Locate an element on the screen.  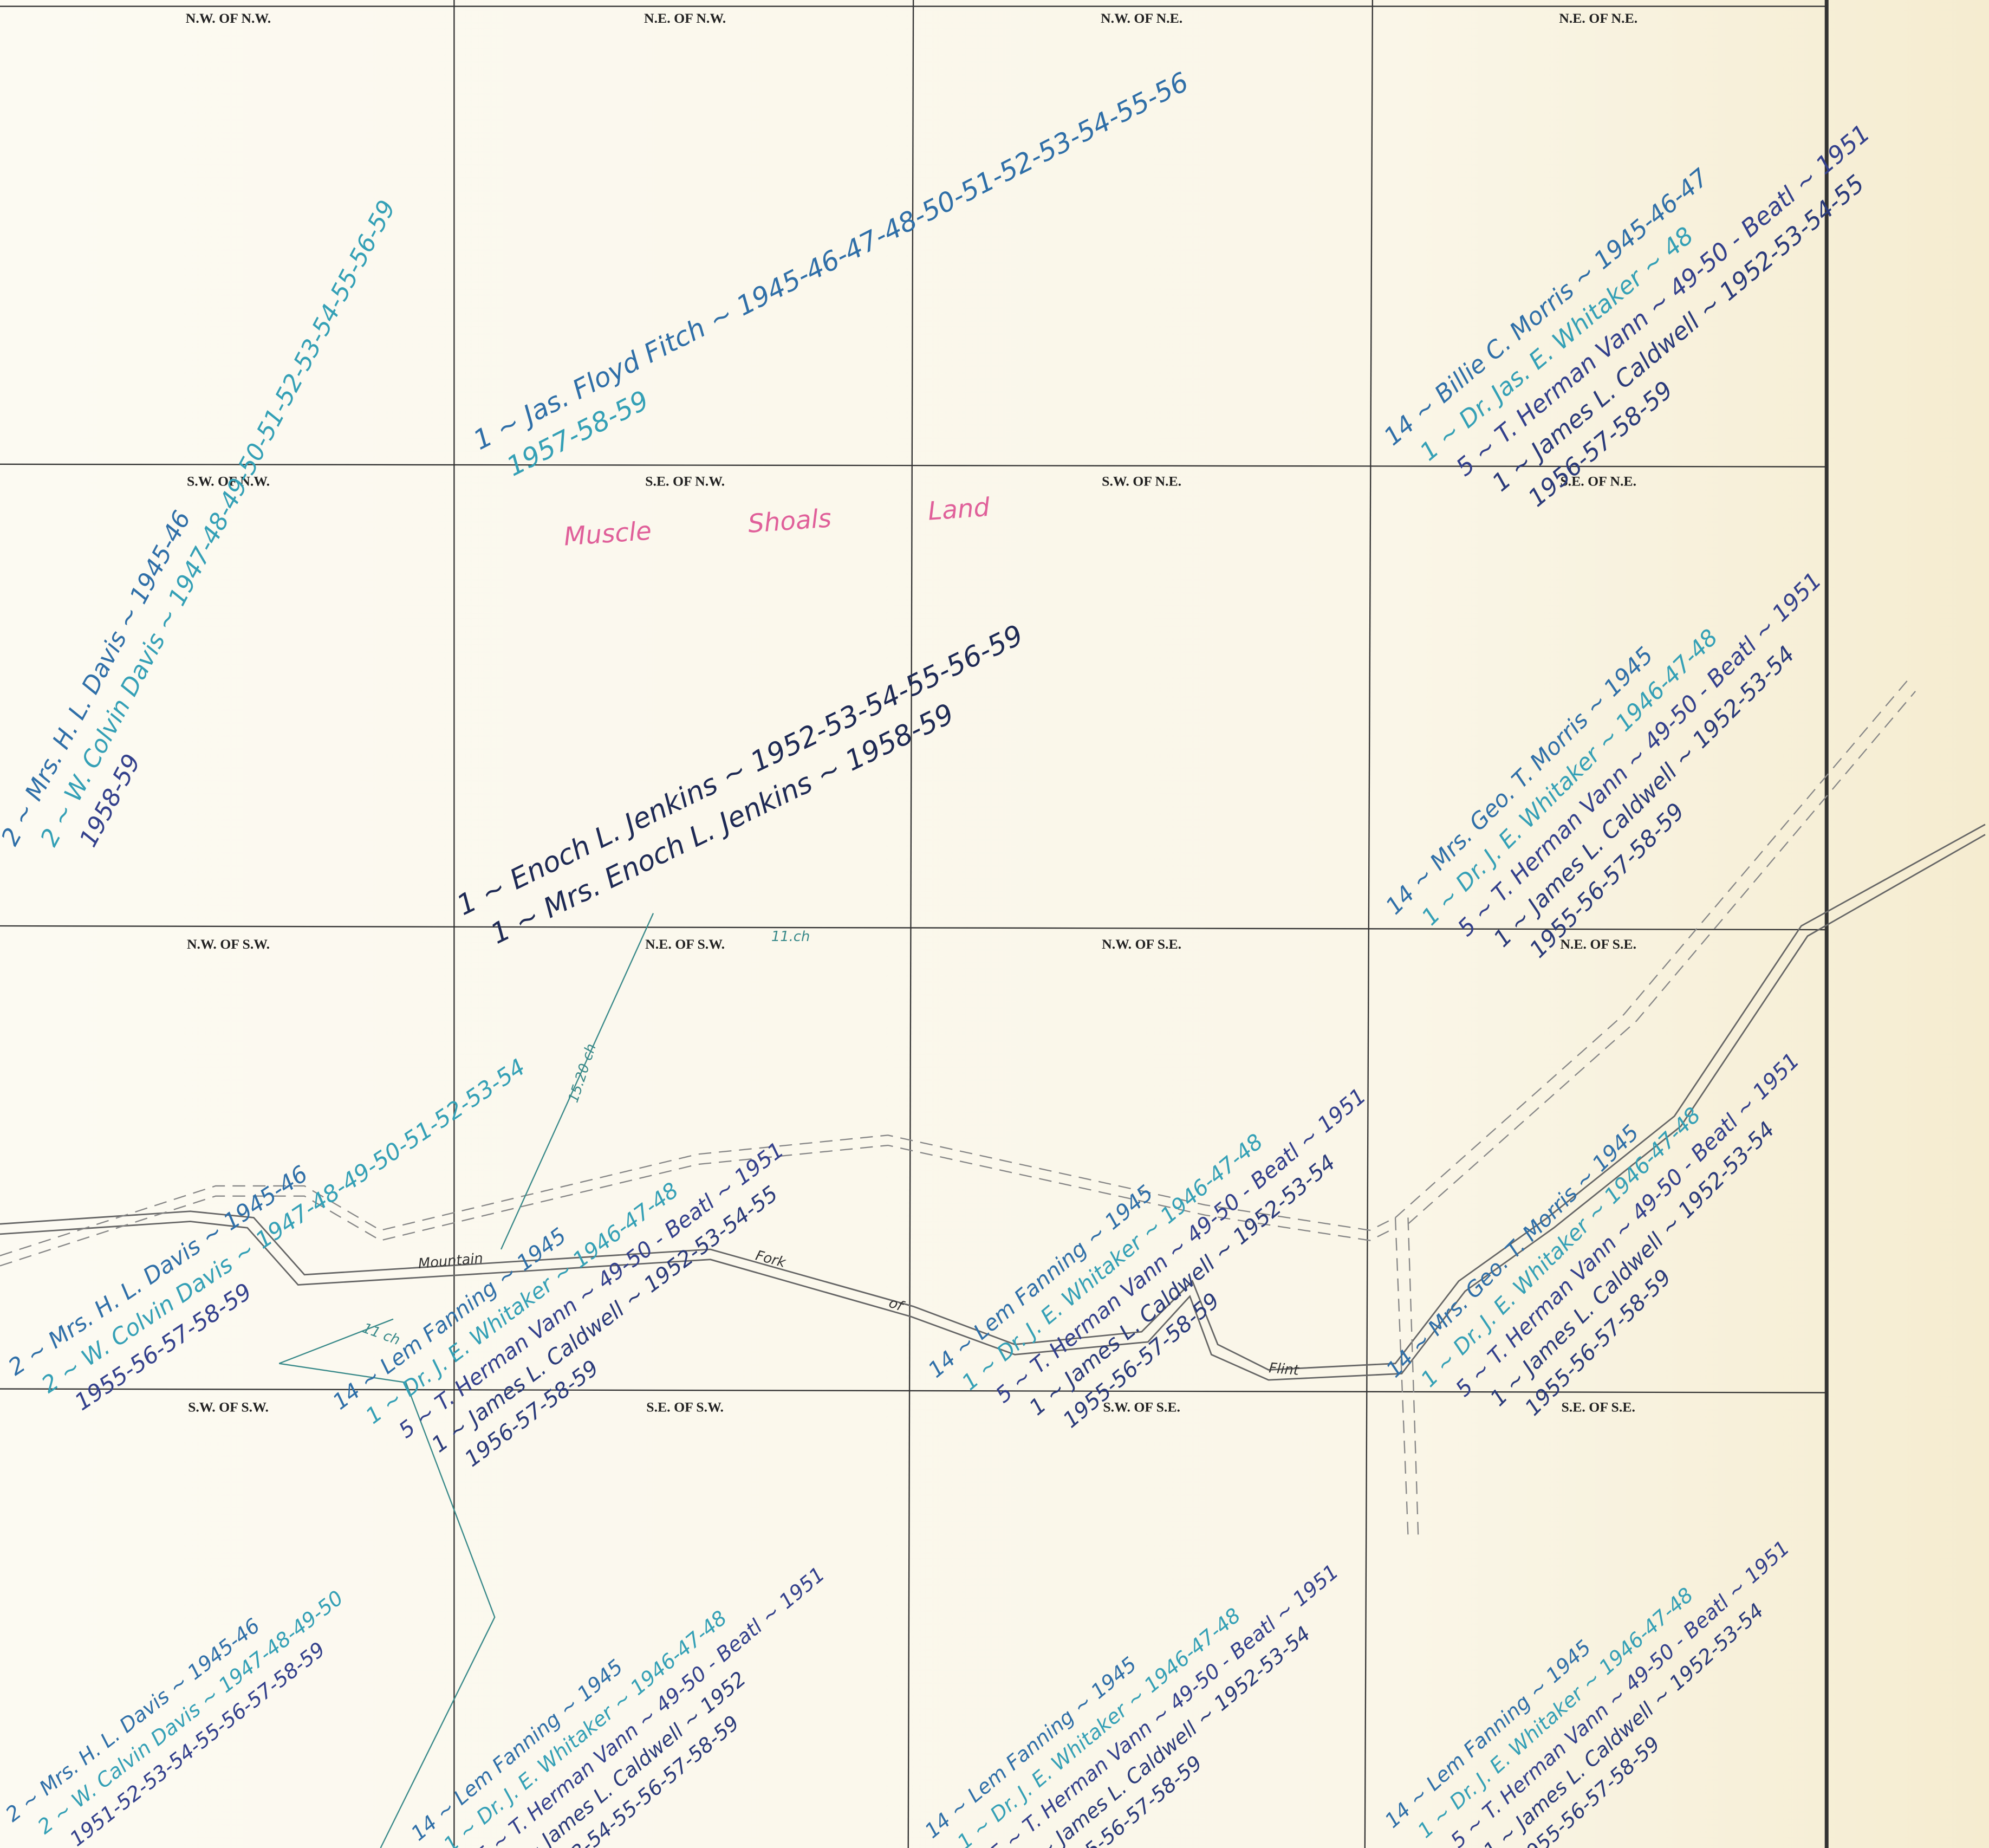
survey-lines is located at coordinates (466, 1380).